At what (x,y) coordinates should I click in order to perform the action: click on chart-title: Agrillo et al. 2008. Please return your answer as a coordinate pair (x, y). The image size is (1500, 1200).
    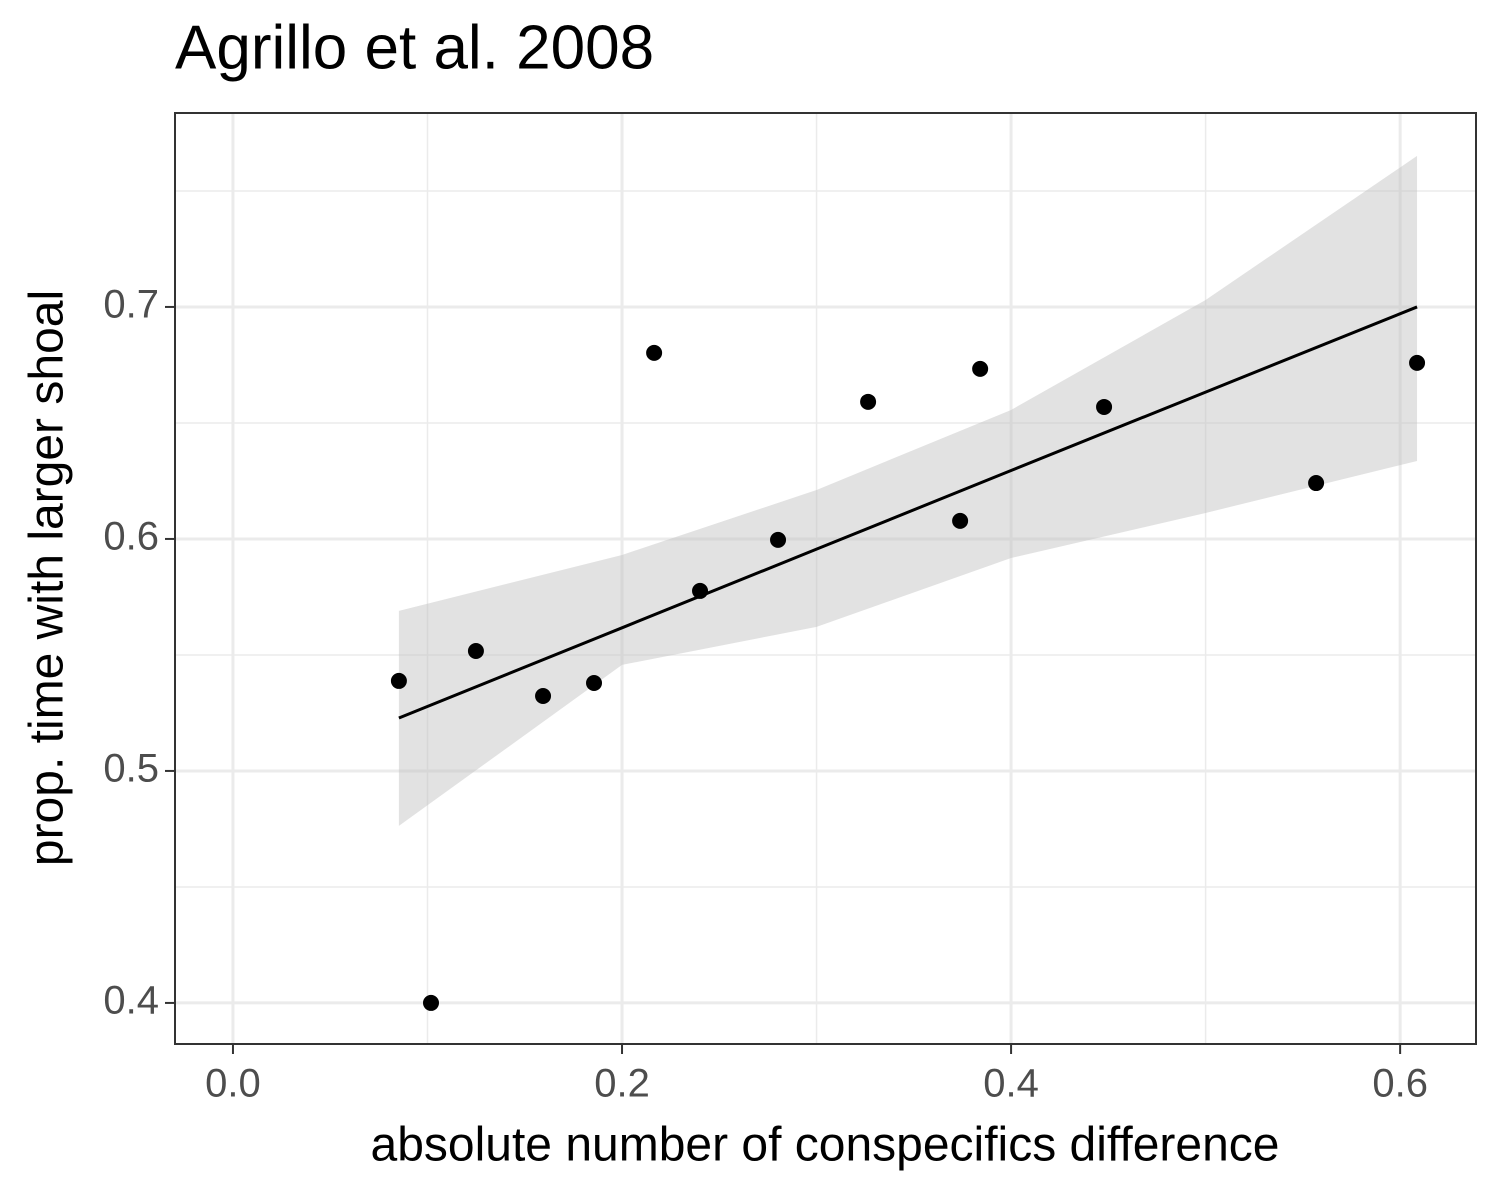
    Looking at the image, I should click on (414, 47).